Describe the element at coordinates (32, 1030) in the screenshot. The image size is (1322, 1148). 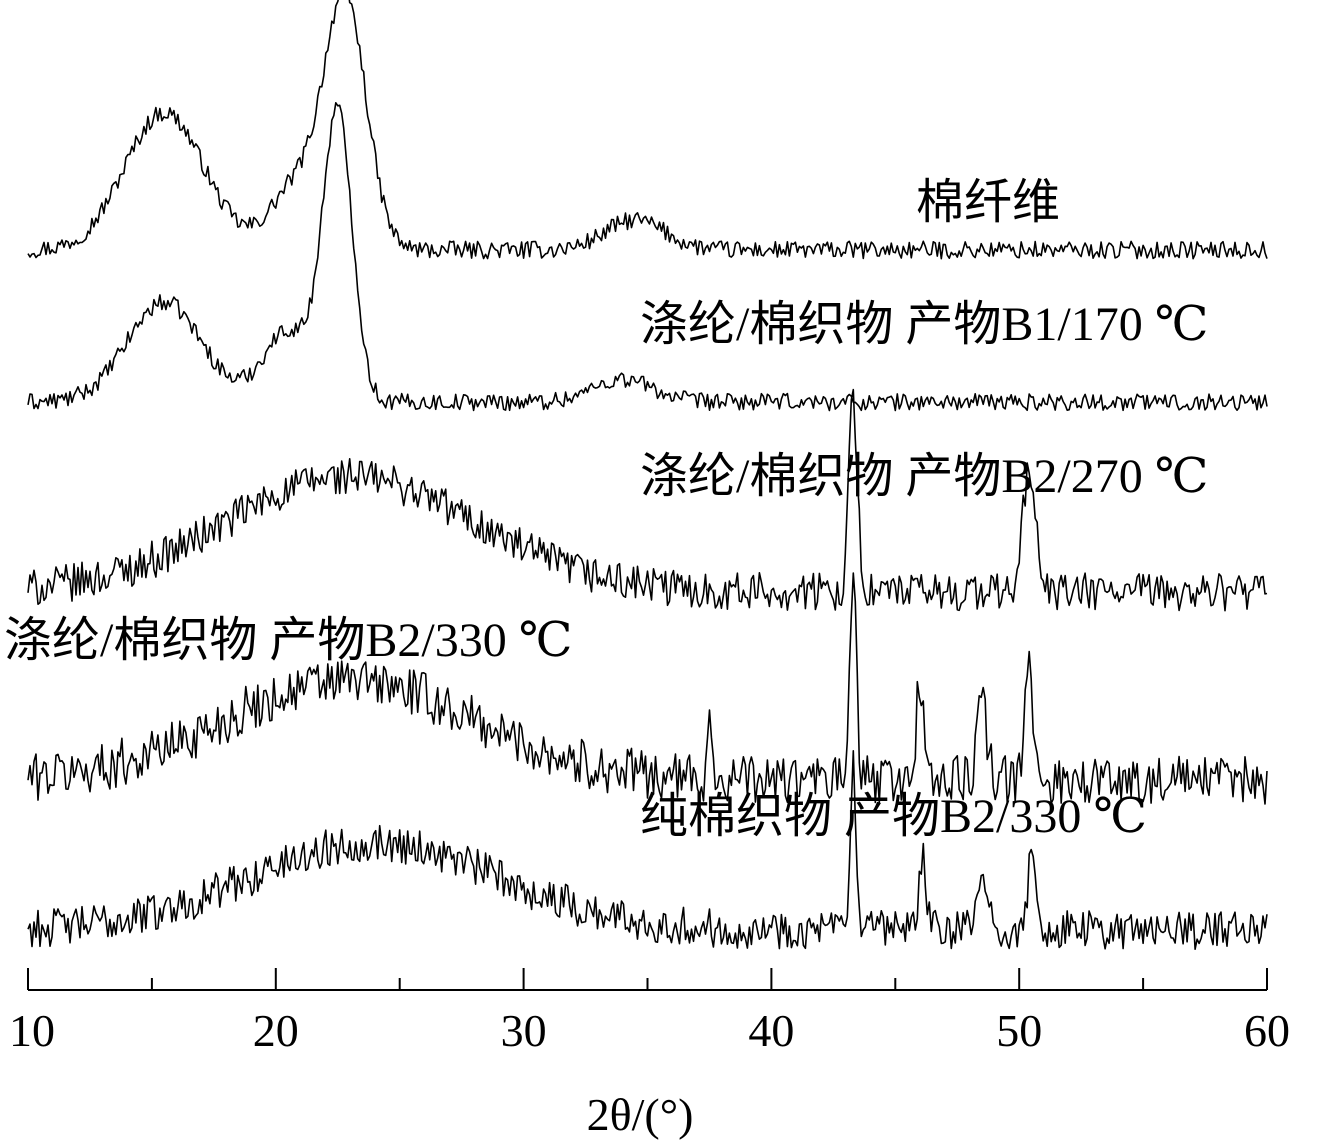
I see `x-tick-label: 10` at that location.